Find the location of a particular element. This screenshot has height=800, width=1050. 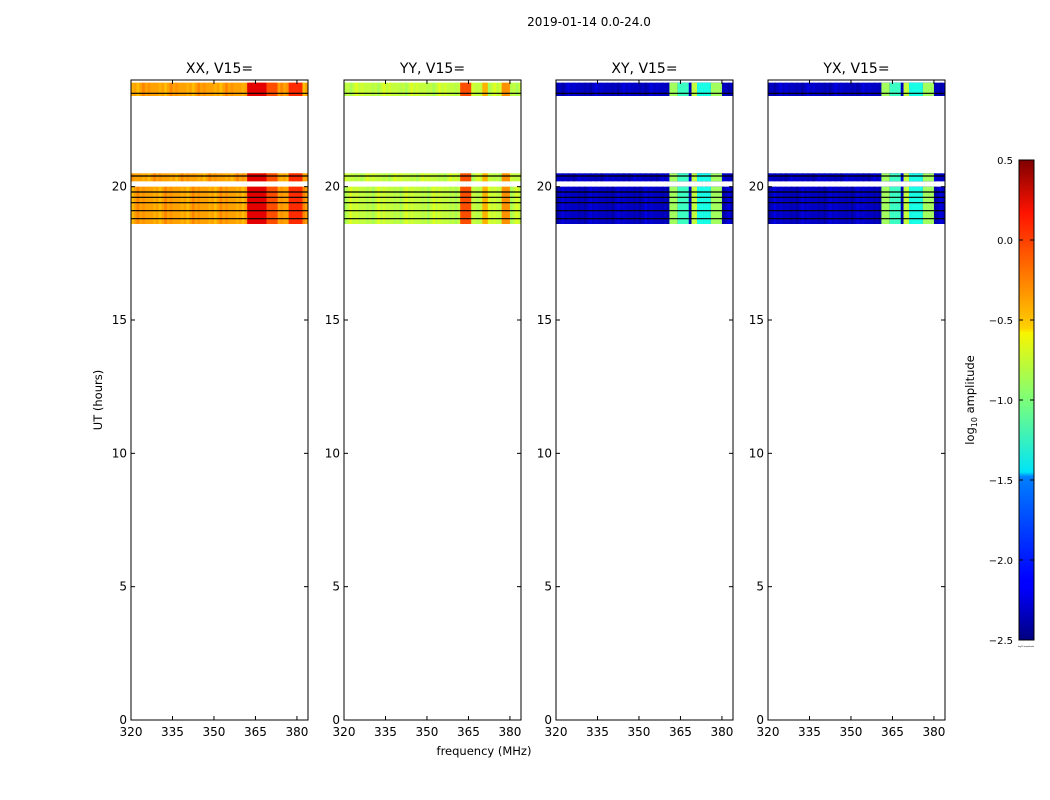

colorbar-tick-label: 0.5 is located at coordinates (1005, 161).